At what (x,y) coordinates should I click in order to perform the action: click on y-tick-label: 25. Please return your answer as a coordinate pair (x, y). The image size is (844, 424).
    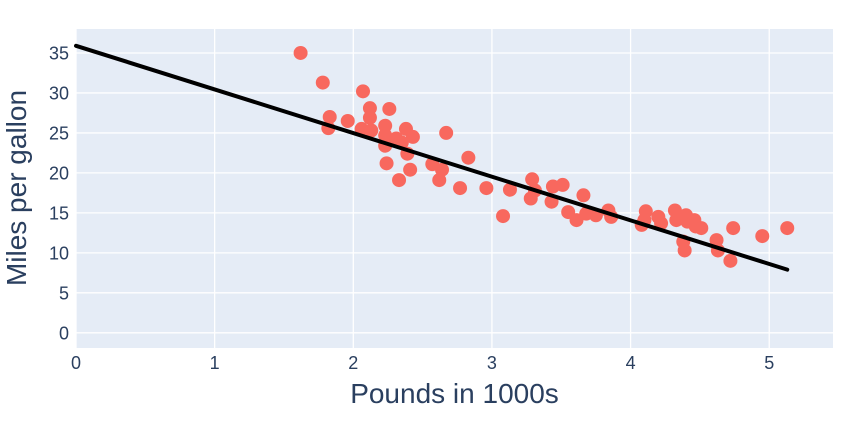
    Looking at the image, I should click on (59, 133).